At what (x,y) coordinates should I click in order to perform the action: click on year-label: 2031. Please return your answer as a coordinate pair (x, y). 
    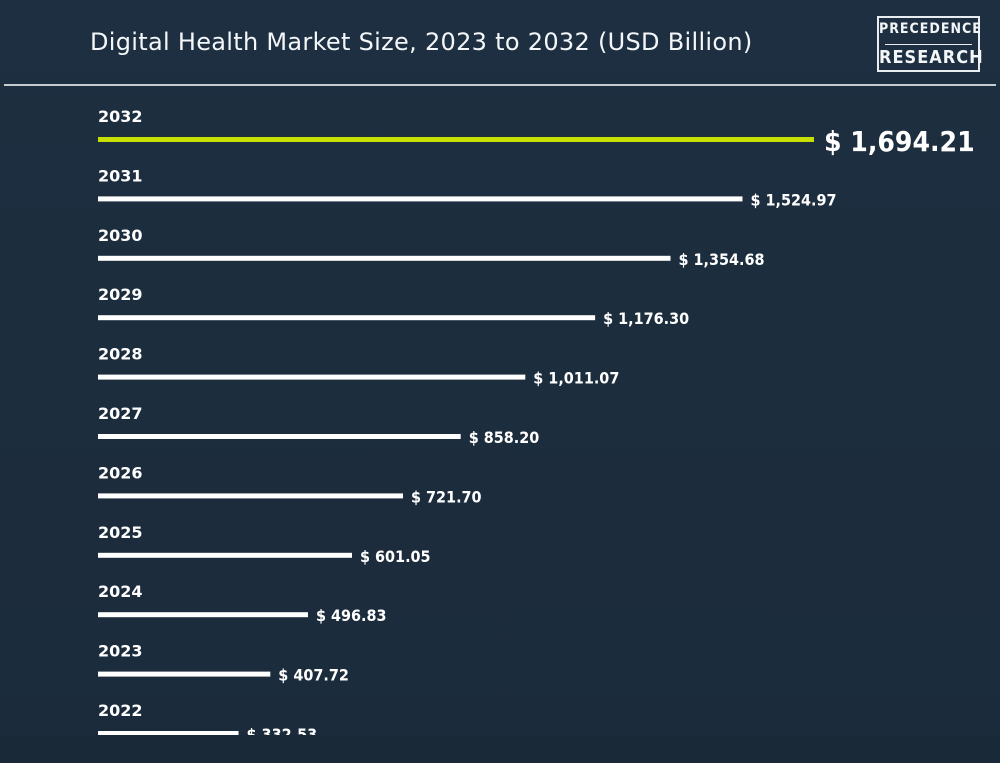
    Looking at the image, I should click on (120, 175).